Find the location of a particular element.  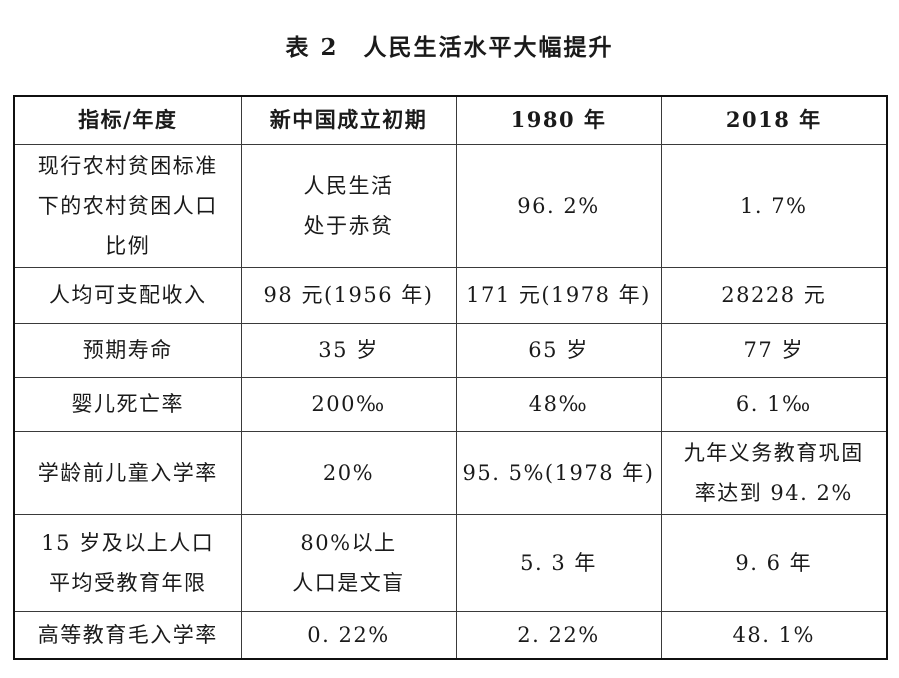

table-cell: 171 元(1978 年) is located at coordinates (558, 295).